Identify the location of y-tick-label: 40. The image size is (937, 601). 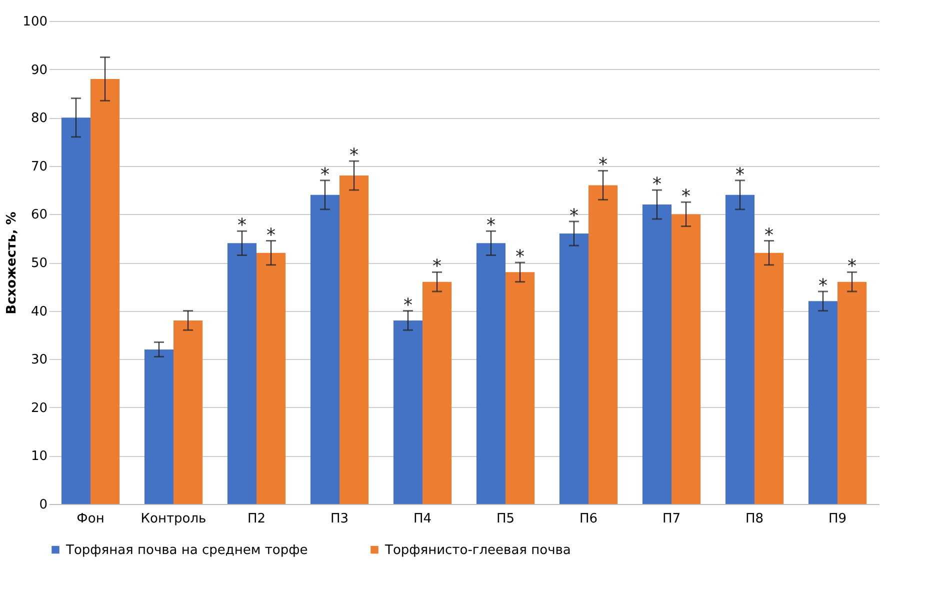
(39, 312).